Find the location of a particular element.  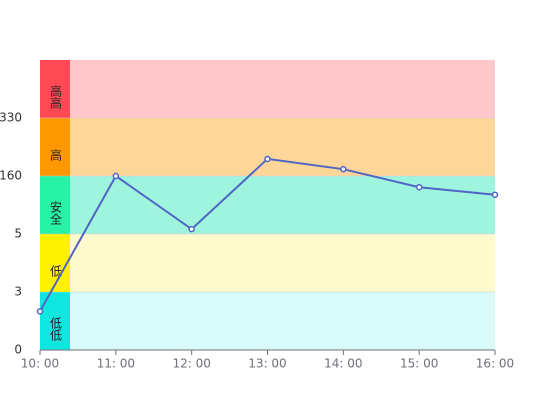

band-label: 安全 is located at coordinates (56, 212).